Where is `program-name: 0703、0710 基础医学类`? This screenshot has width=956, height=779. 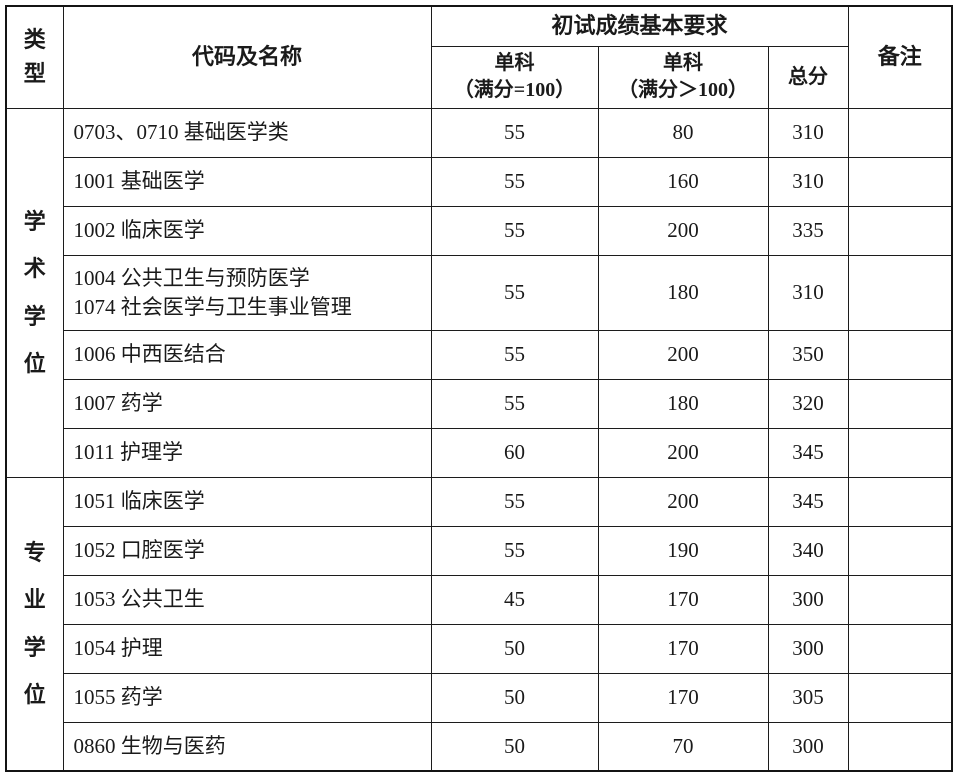
program-name: 0703、0710 基础医学类 is located at coordinates (247, 132).